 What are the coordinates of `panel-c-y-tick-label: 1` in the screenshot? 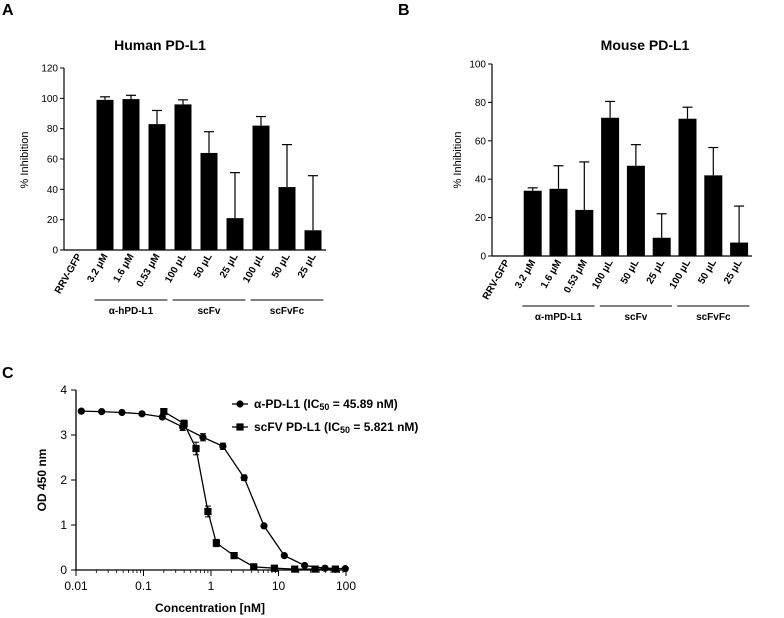 It's located at (63, 525).